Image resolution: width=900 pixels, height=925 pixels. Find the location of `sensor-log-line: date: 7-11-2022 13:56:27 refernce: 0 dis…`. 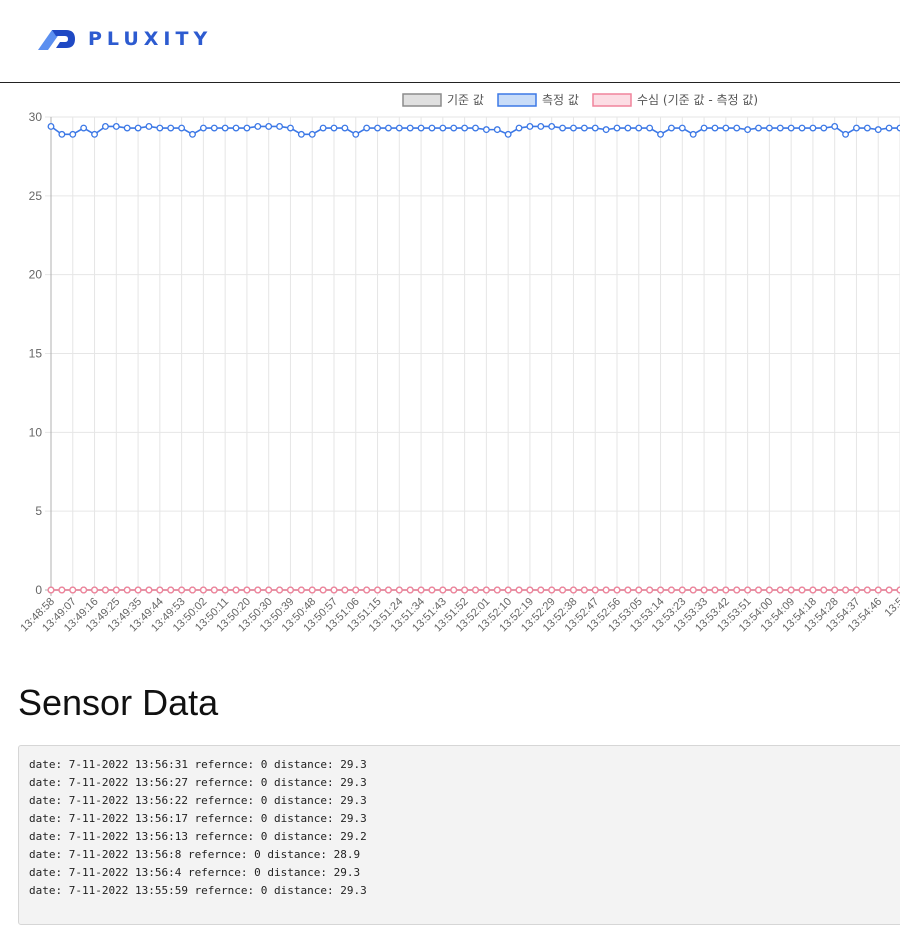

sensor-log-line: date: 7-11-2022 13:56:27 refernce: 0 dis… is located at coordinates (198, 782).